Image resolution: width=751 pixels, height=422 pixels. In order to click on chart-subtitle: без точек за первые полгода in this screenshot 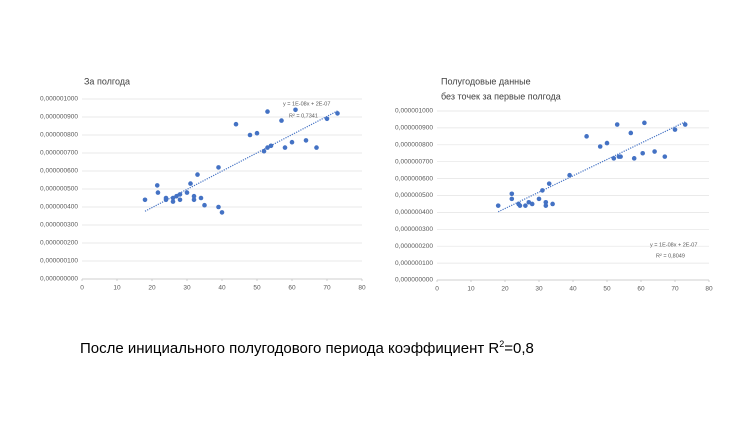, I will do `click(501, 96)`.